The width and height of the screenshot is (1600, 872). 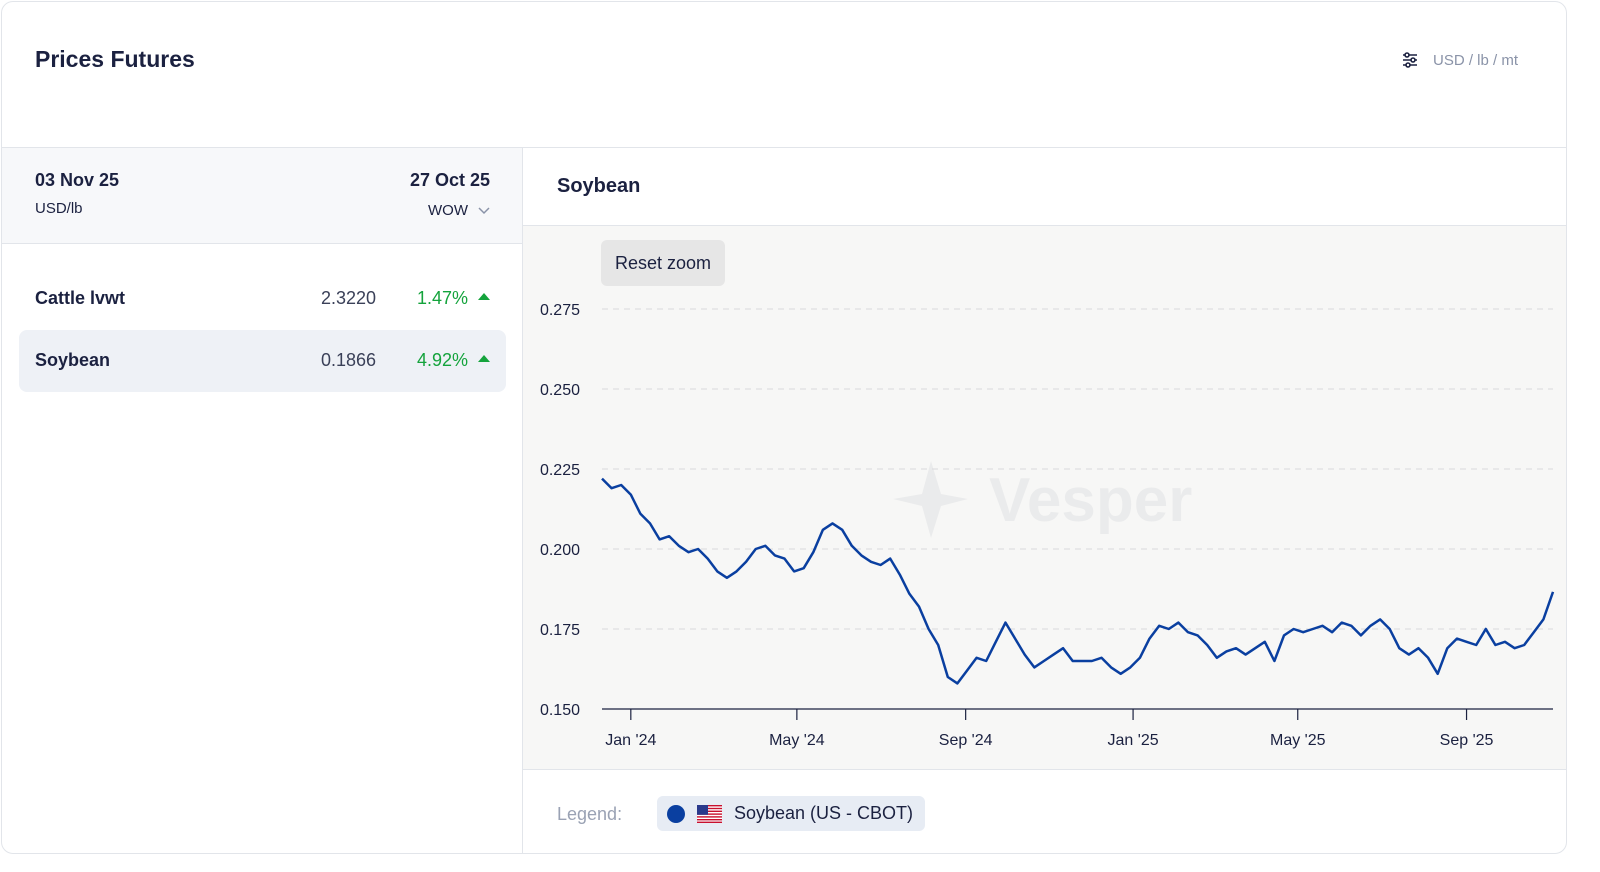 What do you see at coordinates (630, 740) in the screenshot?
I see `x-tick-label: Jan '24` at bounding box center [630, 740].